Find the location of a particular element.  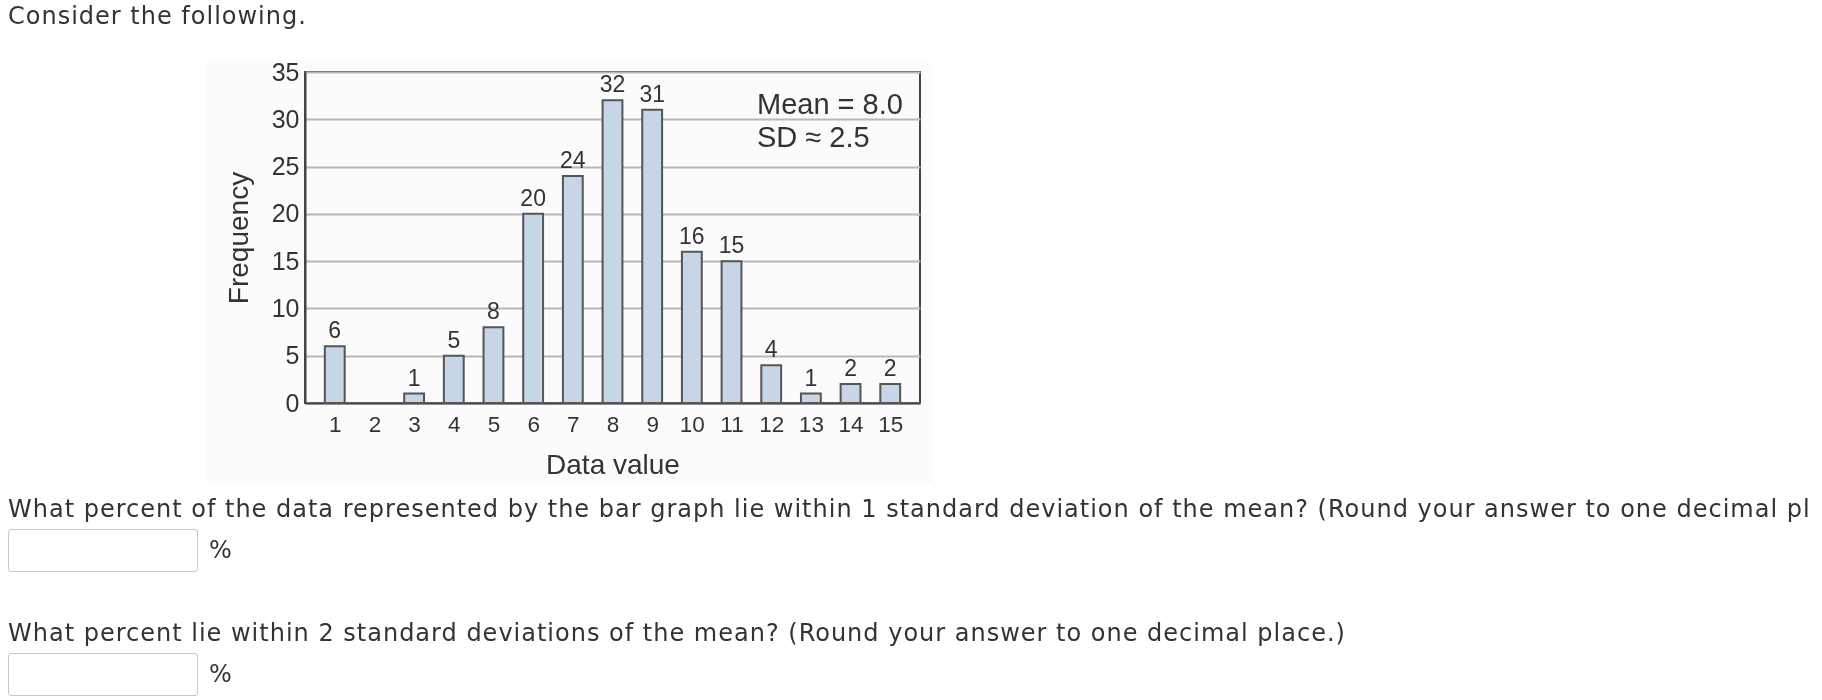

data-label: 15 is located at coordinates (731, 245).